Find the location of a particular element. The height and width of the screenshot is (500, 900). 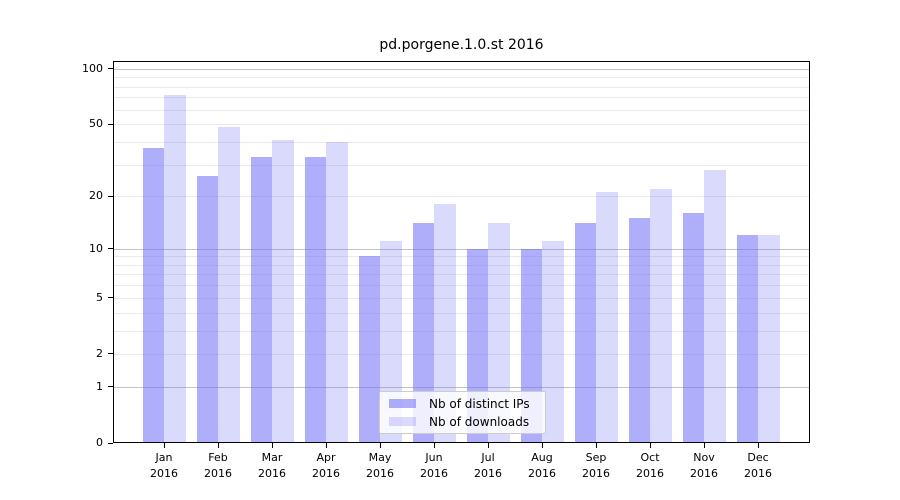

legend-swatch-downloads is located at coordinates (402, 421).